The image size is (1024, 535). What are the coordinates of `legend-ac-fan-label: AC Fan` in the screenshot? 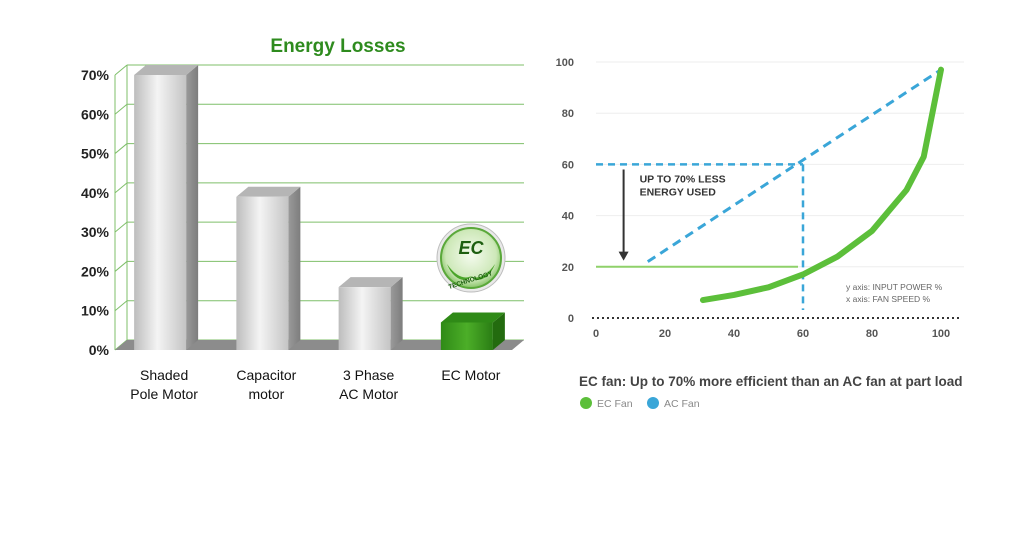 It's located at (682, 404).